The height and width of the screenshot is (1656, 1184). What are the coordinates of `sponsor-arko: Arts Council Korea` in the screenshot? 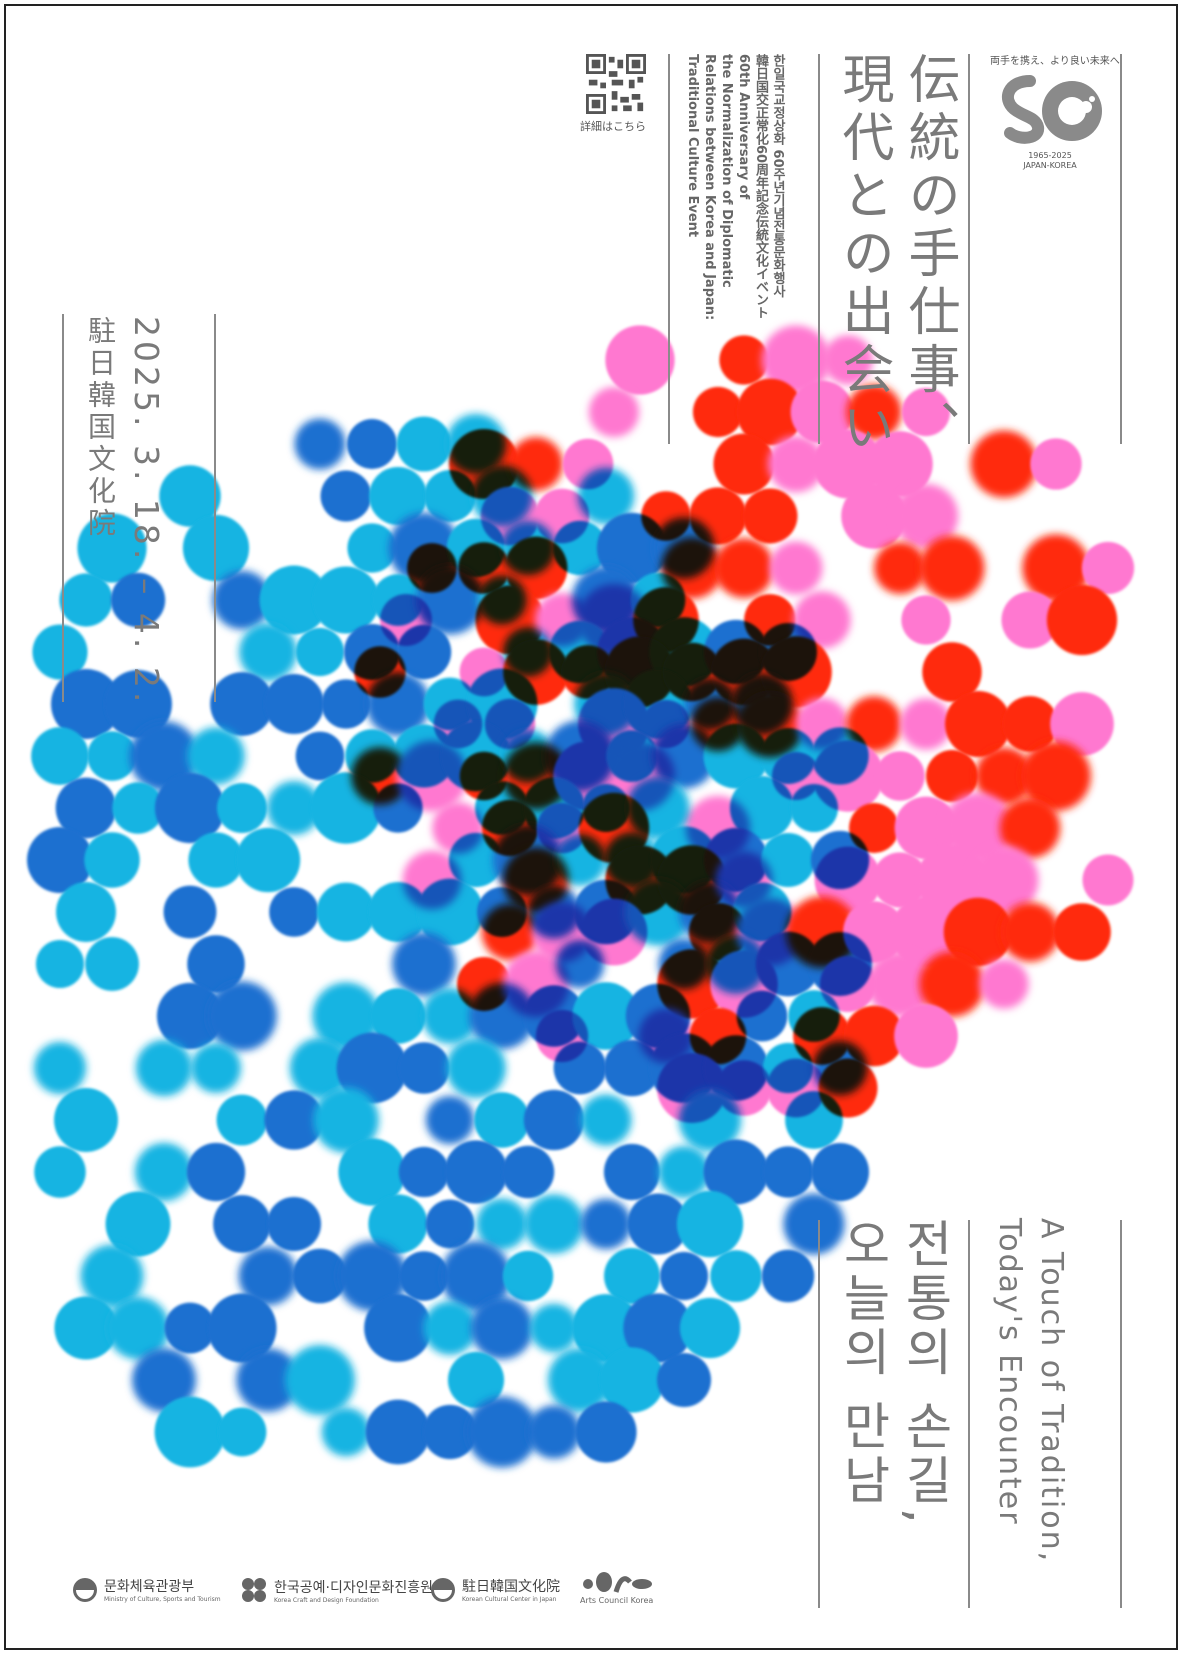 It's located at (616, 1587).